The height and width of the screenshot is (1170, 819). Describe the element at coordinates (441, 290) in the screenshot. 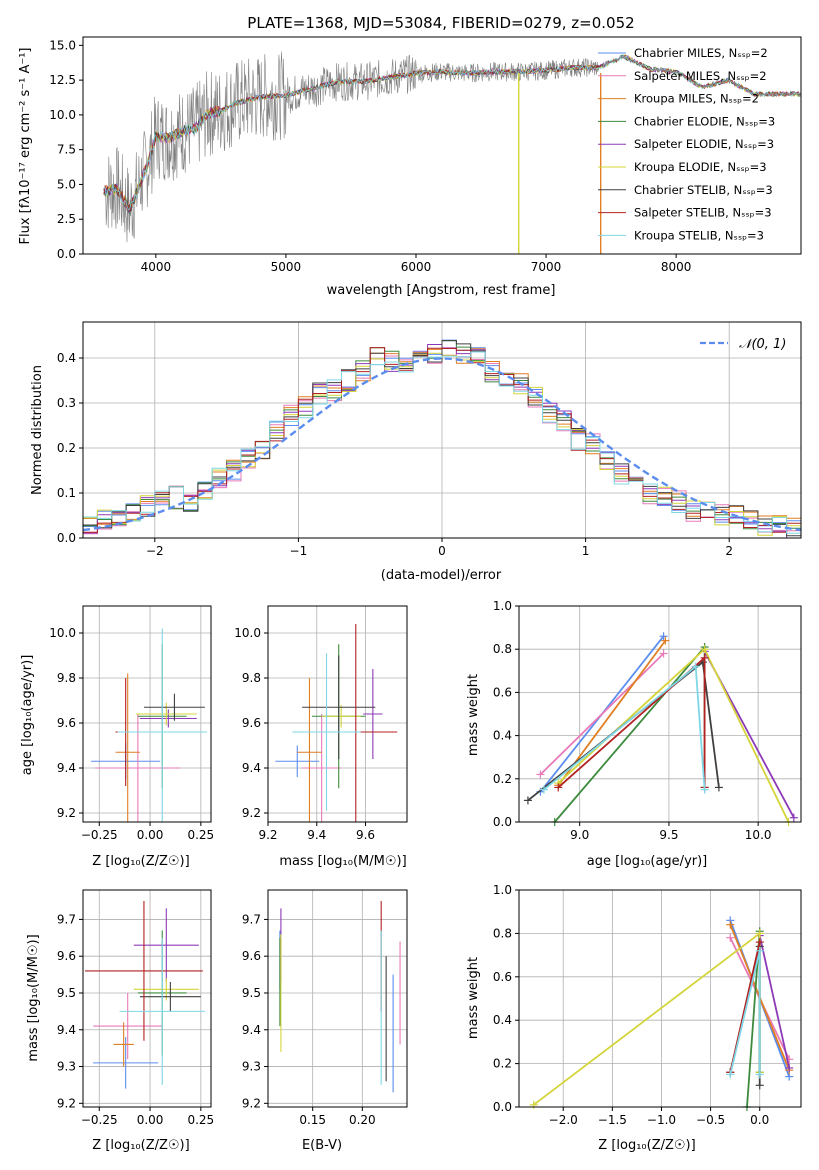

I see `spectrum-x-label: wavelength [Angstrom, rest frame]` at that location.